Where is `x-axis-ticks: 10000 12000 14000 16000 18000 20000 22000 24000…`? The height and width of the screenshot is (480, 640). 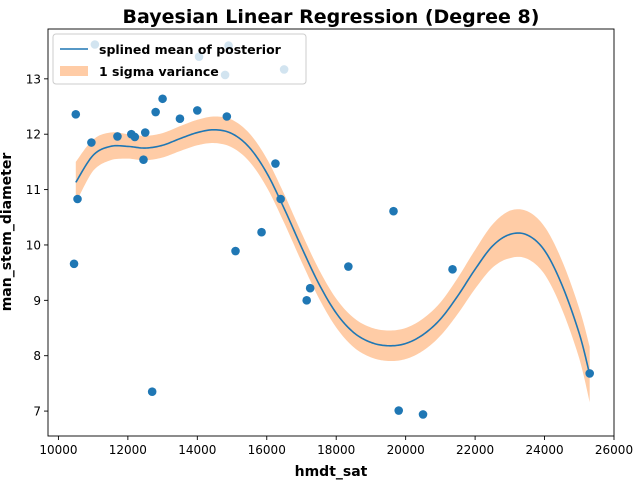
x-axis-ticks: 10000 12000 14000 16000 18000 20000 22000 24000… is located at coordinates (336, 446).